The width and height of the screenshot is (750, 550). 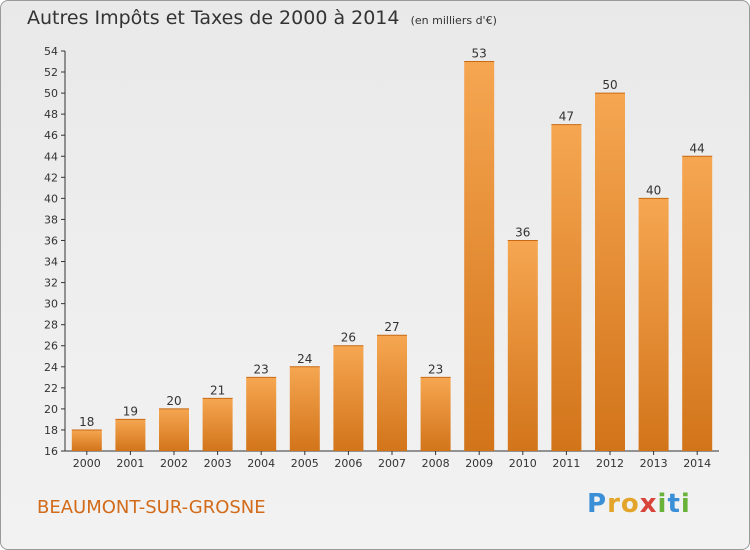 I want to click on y-tick-label: 32, so click(x=51, y=283).